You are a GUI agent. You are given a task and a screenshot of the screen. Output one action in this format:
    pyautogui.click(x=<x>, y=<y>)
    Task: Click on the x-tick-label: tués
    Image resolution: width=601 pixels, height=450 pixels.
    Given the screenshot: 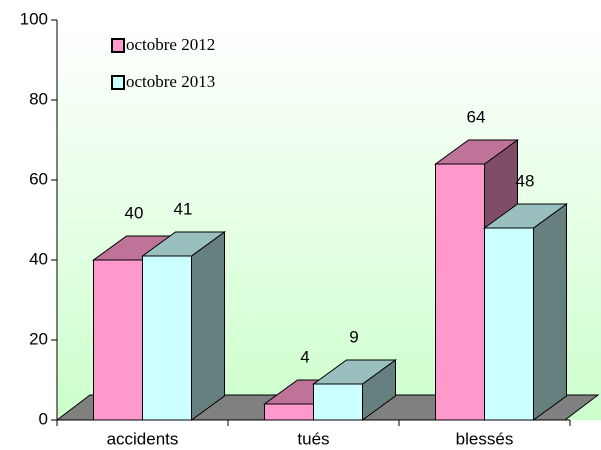 What is the action you would take?
    pyautogui.click(x=313, y=438)
    